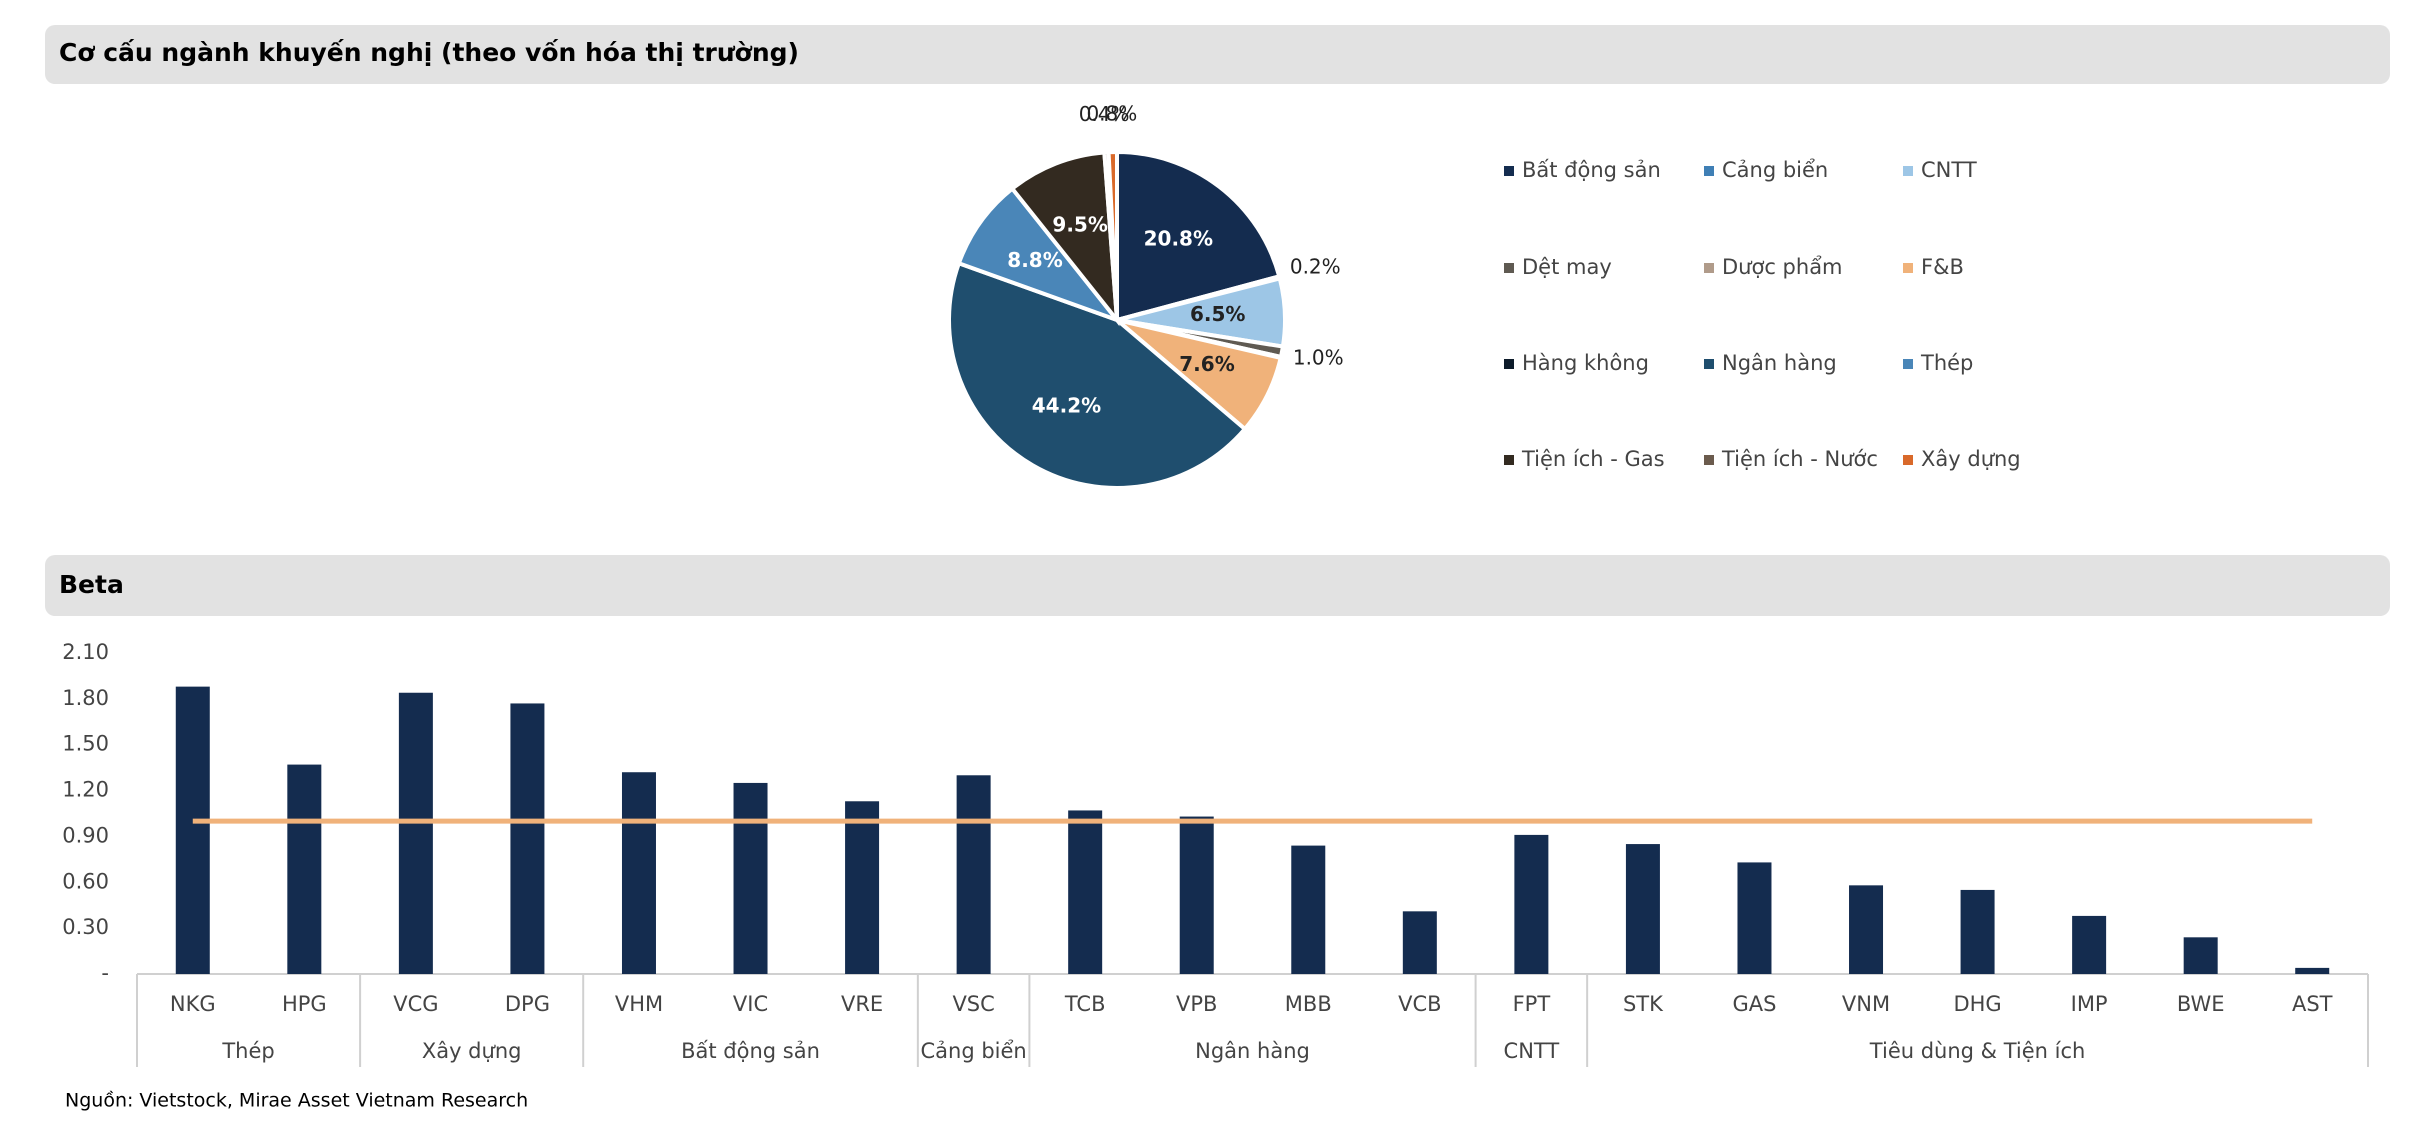 The height and width of the screenshot is (1122, 2430). I want to click on data-label: 6.5%, so click(1217, 314).